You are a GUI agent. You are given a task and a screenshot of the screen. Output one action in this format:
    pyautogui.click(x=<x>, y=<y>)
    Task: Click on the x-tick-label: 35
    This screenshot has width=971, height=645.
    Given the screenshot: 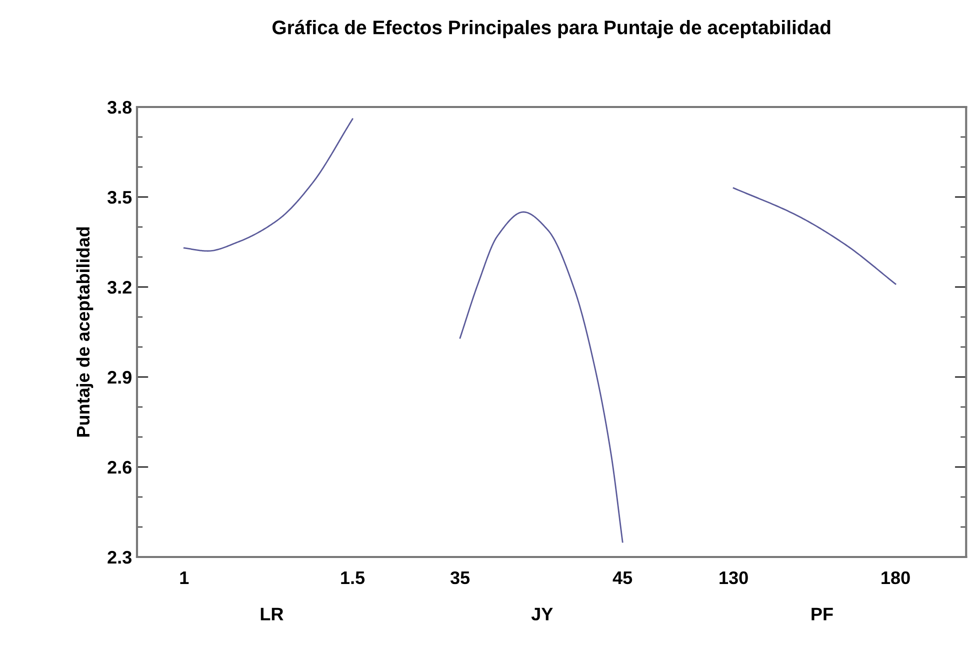 What is the action you would take?
    pyautogui.click(x=460, y=577)
    